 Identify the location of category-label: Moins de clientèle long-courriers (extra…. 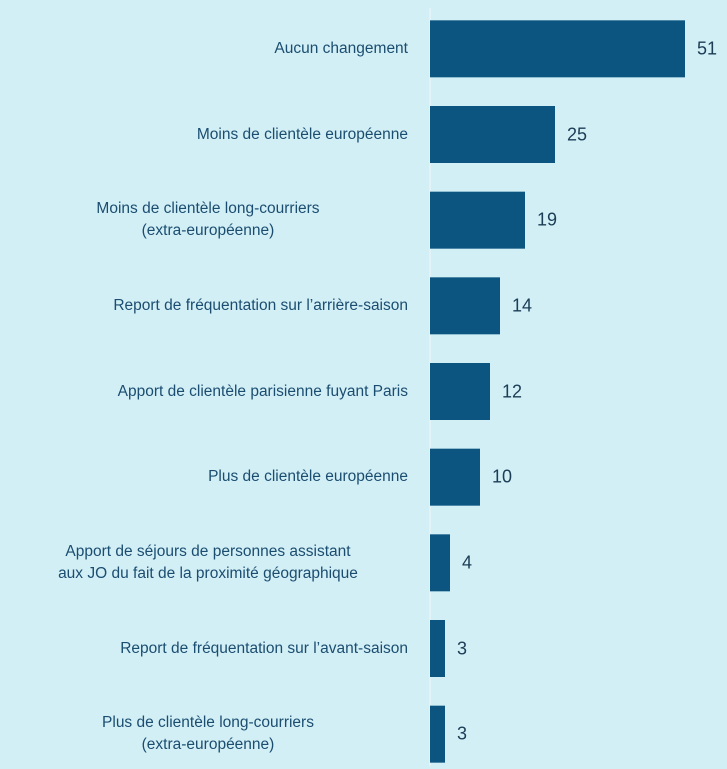
(208, 220).